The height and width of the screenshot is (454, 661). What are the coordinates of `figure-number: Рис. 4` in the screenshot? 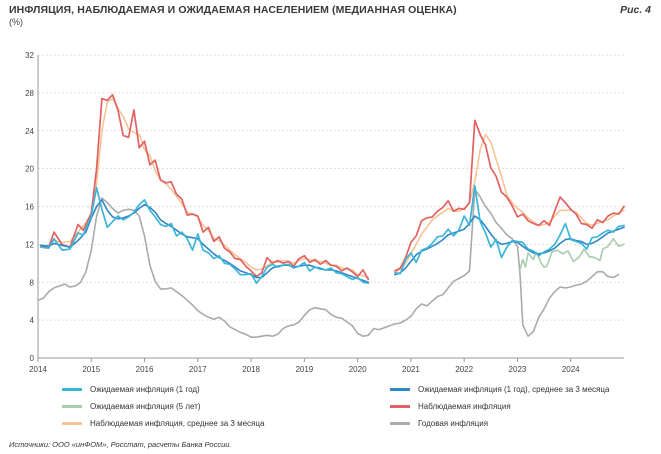 It's located at (635, 10).